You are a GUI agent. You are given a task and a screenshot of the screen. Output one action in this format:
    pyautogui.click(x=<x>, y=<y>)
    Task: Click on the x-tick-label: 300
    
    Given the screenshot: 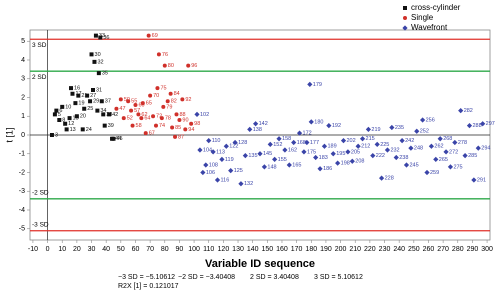 What is the action you would take?
    pyautogui.click(x=487, y=249)
    